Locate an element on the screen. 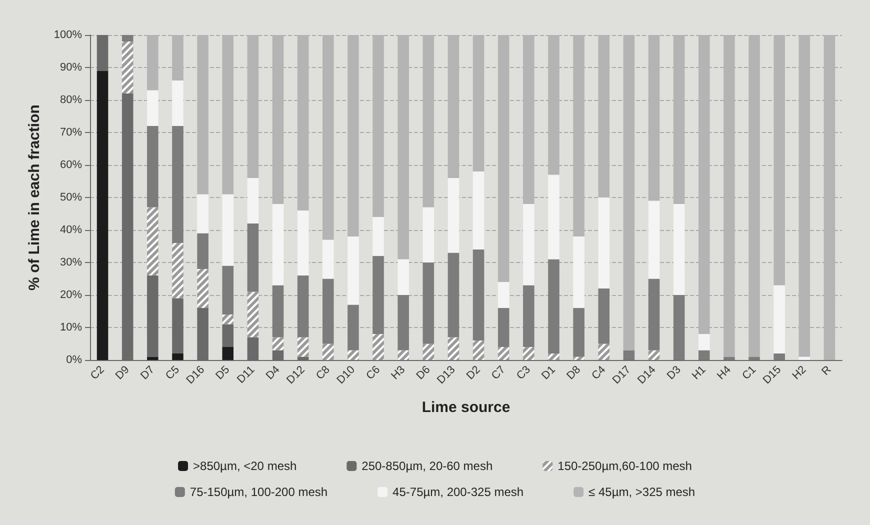 The height and width of the screenshot is (525, 870). x-tick-label: D12 is located at coordinates (296, 375).